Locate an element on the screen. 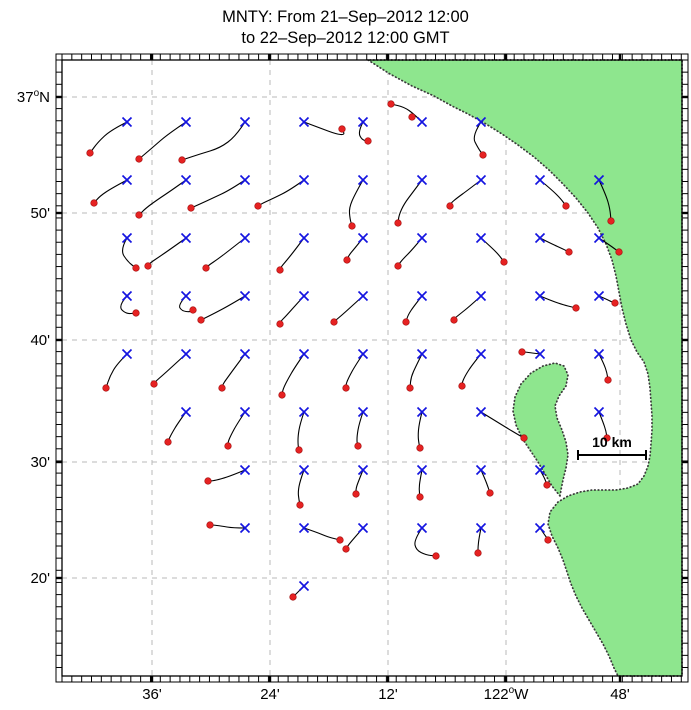  y-tick-label: 20' is located at coordinates (40, 578).